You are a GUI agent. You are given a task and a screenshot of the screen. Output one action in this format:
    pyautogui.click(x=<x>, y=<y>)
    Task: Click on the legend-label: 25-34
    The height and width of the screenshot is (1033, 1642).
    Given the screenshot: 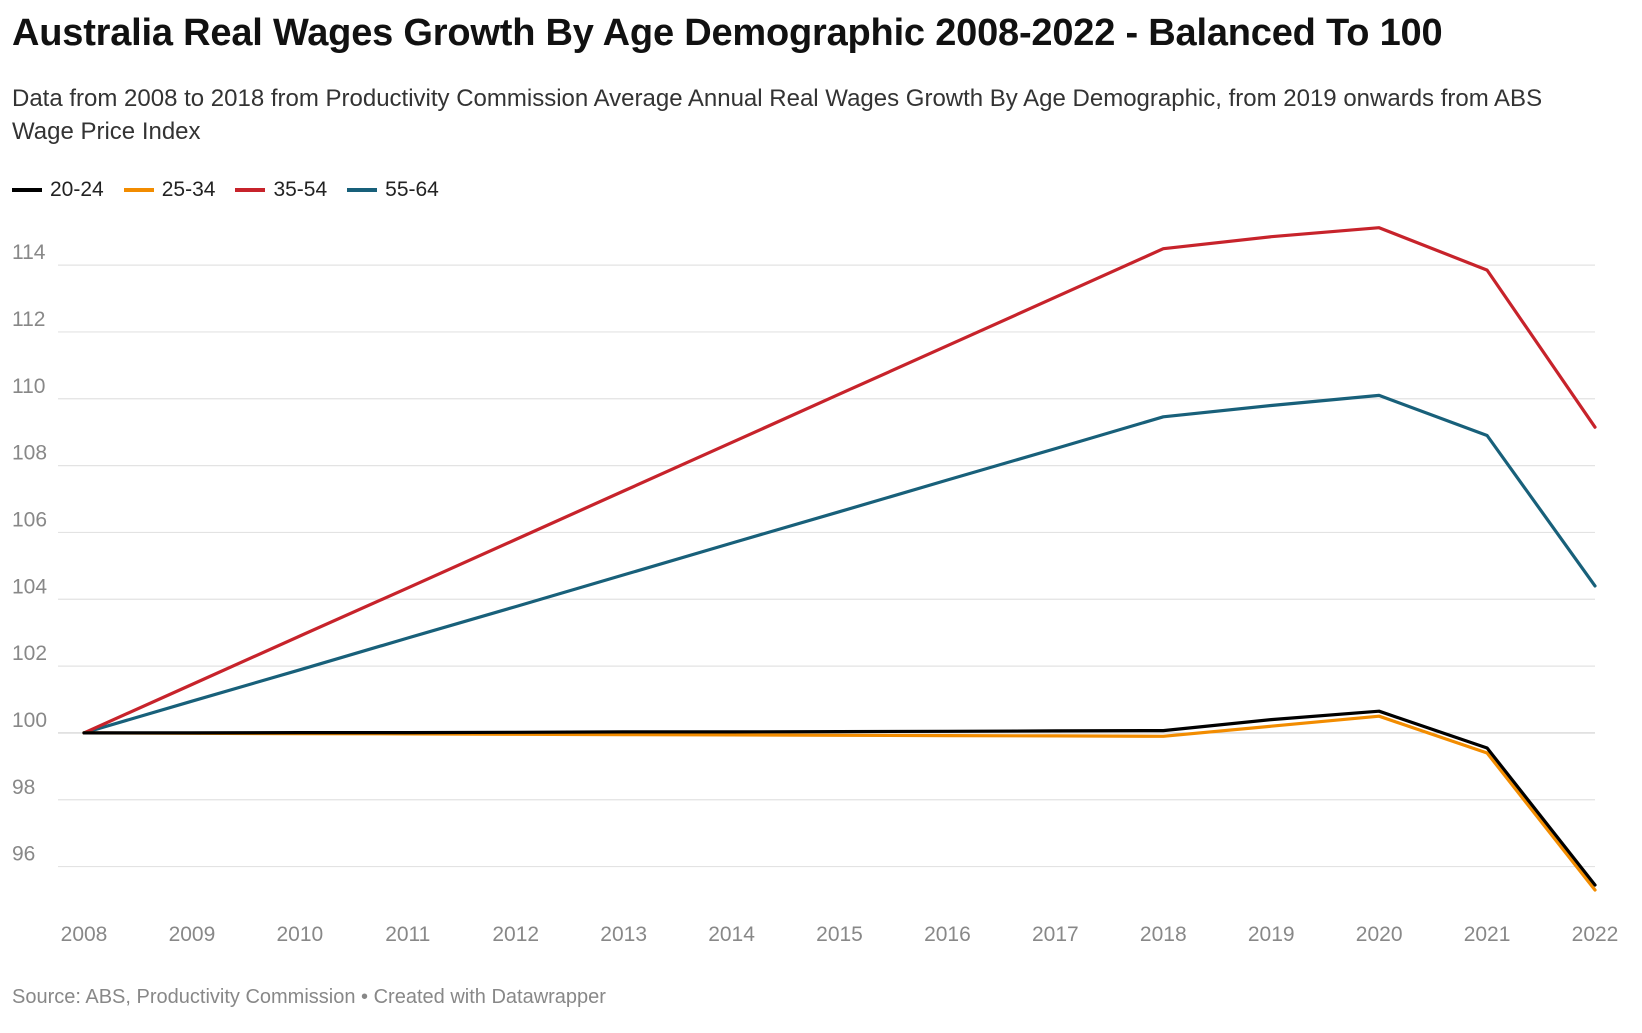 What is the action you would take?
    pyautogui.click(x=188, y=189)
    